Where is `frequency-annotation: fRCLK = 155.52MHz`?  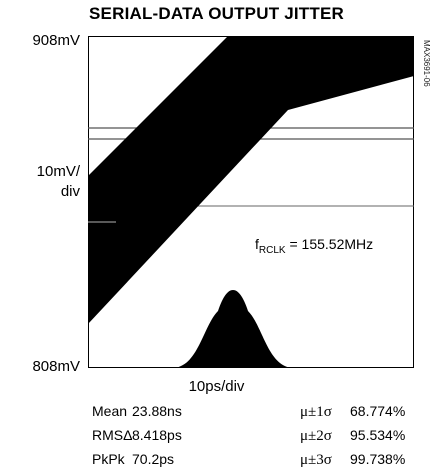
frequency-annotation: fRCLK = 155.52MHz is located at coordinates (314, 246).